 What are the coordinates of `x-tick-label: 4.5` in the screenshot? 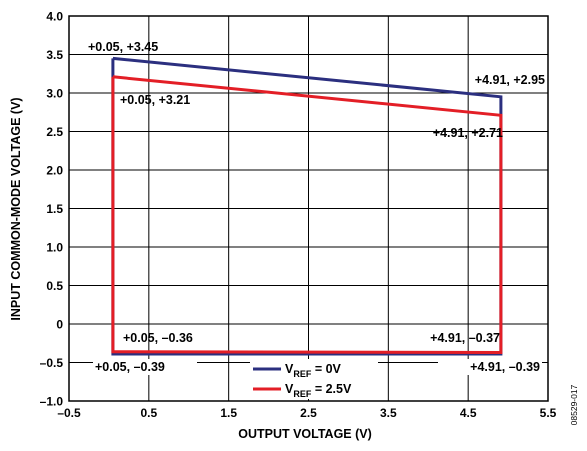 It's located at (468, 413).